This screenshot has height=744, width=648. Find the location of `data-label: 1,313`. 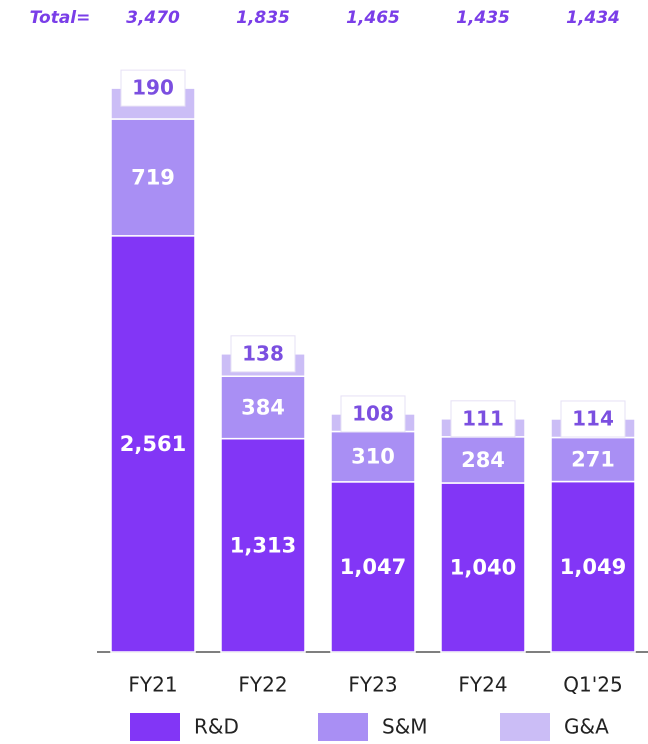

data-label: 1,313 is located at coordinates (263, 545).